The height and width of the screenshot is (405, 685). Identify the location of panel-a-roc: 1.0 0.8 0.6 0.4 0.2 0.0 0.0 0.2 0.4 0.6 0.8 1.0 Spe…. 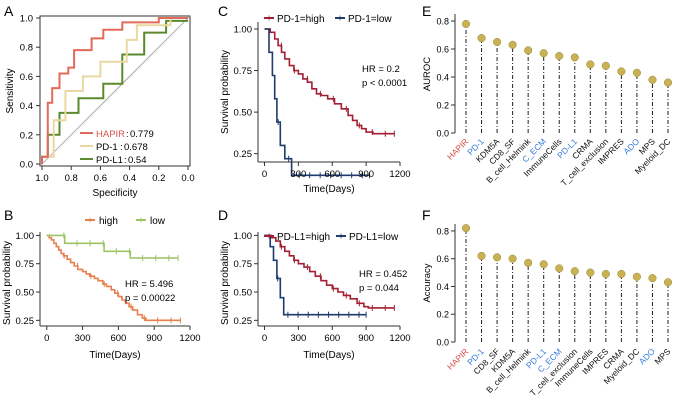
(100, 107).